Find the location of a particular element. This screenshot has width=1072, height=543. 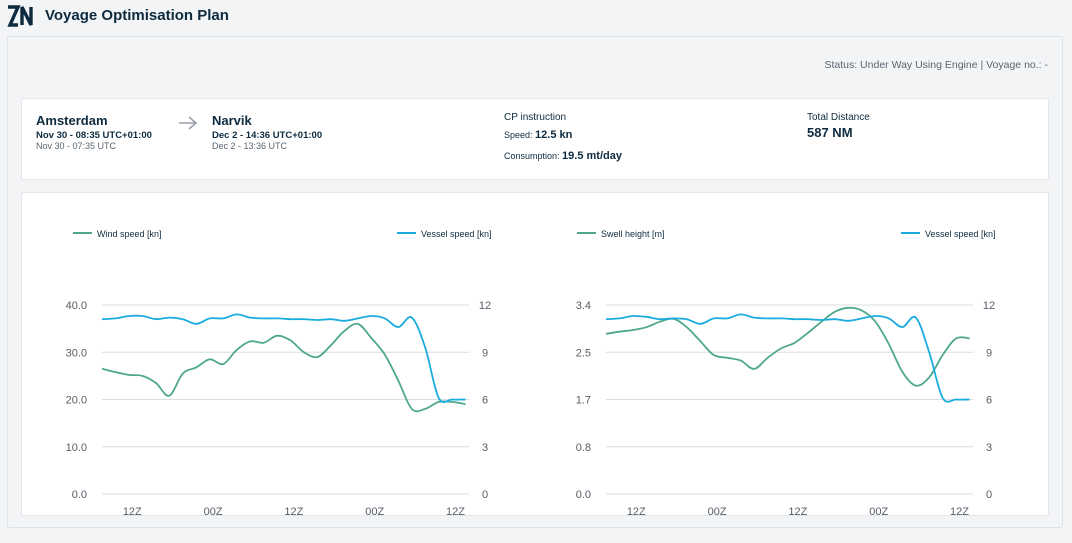

cp-consumption: Consumption: 19.5 mt/day is located at coordinates (563, 156).